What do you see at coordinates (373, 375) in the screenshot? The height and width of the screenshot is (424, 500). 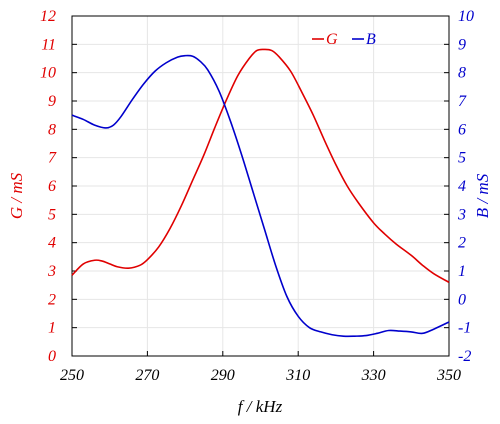 I see `x-tick-label: 330` at bounding box center [373, 375].